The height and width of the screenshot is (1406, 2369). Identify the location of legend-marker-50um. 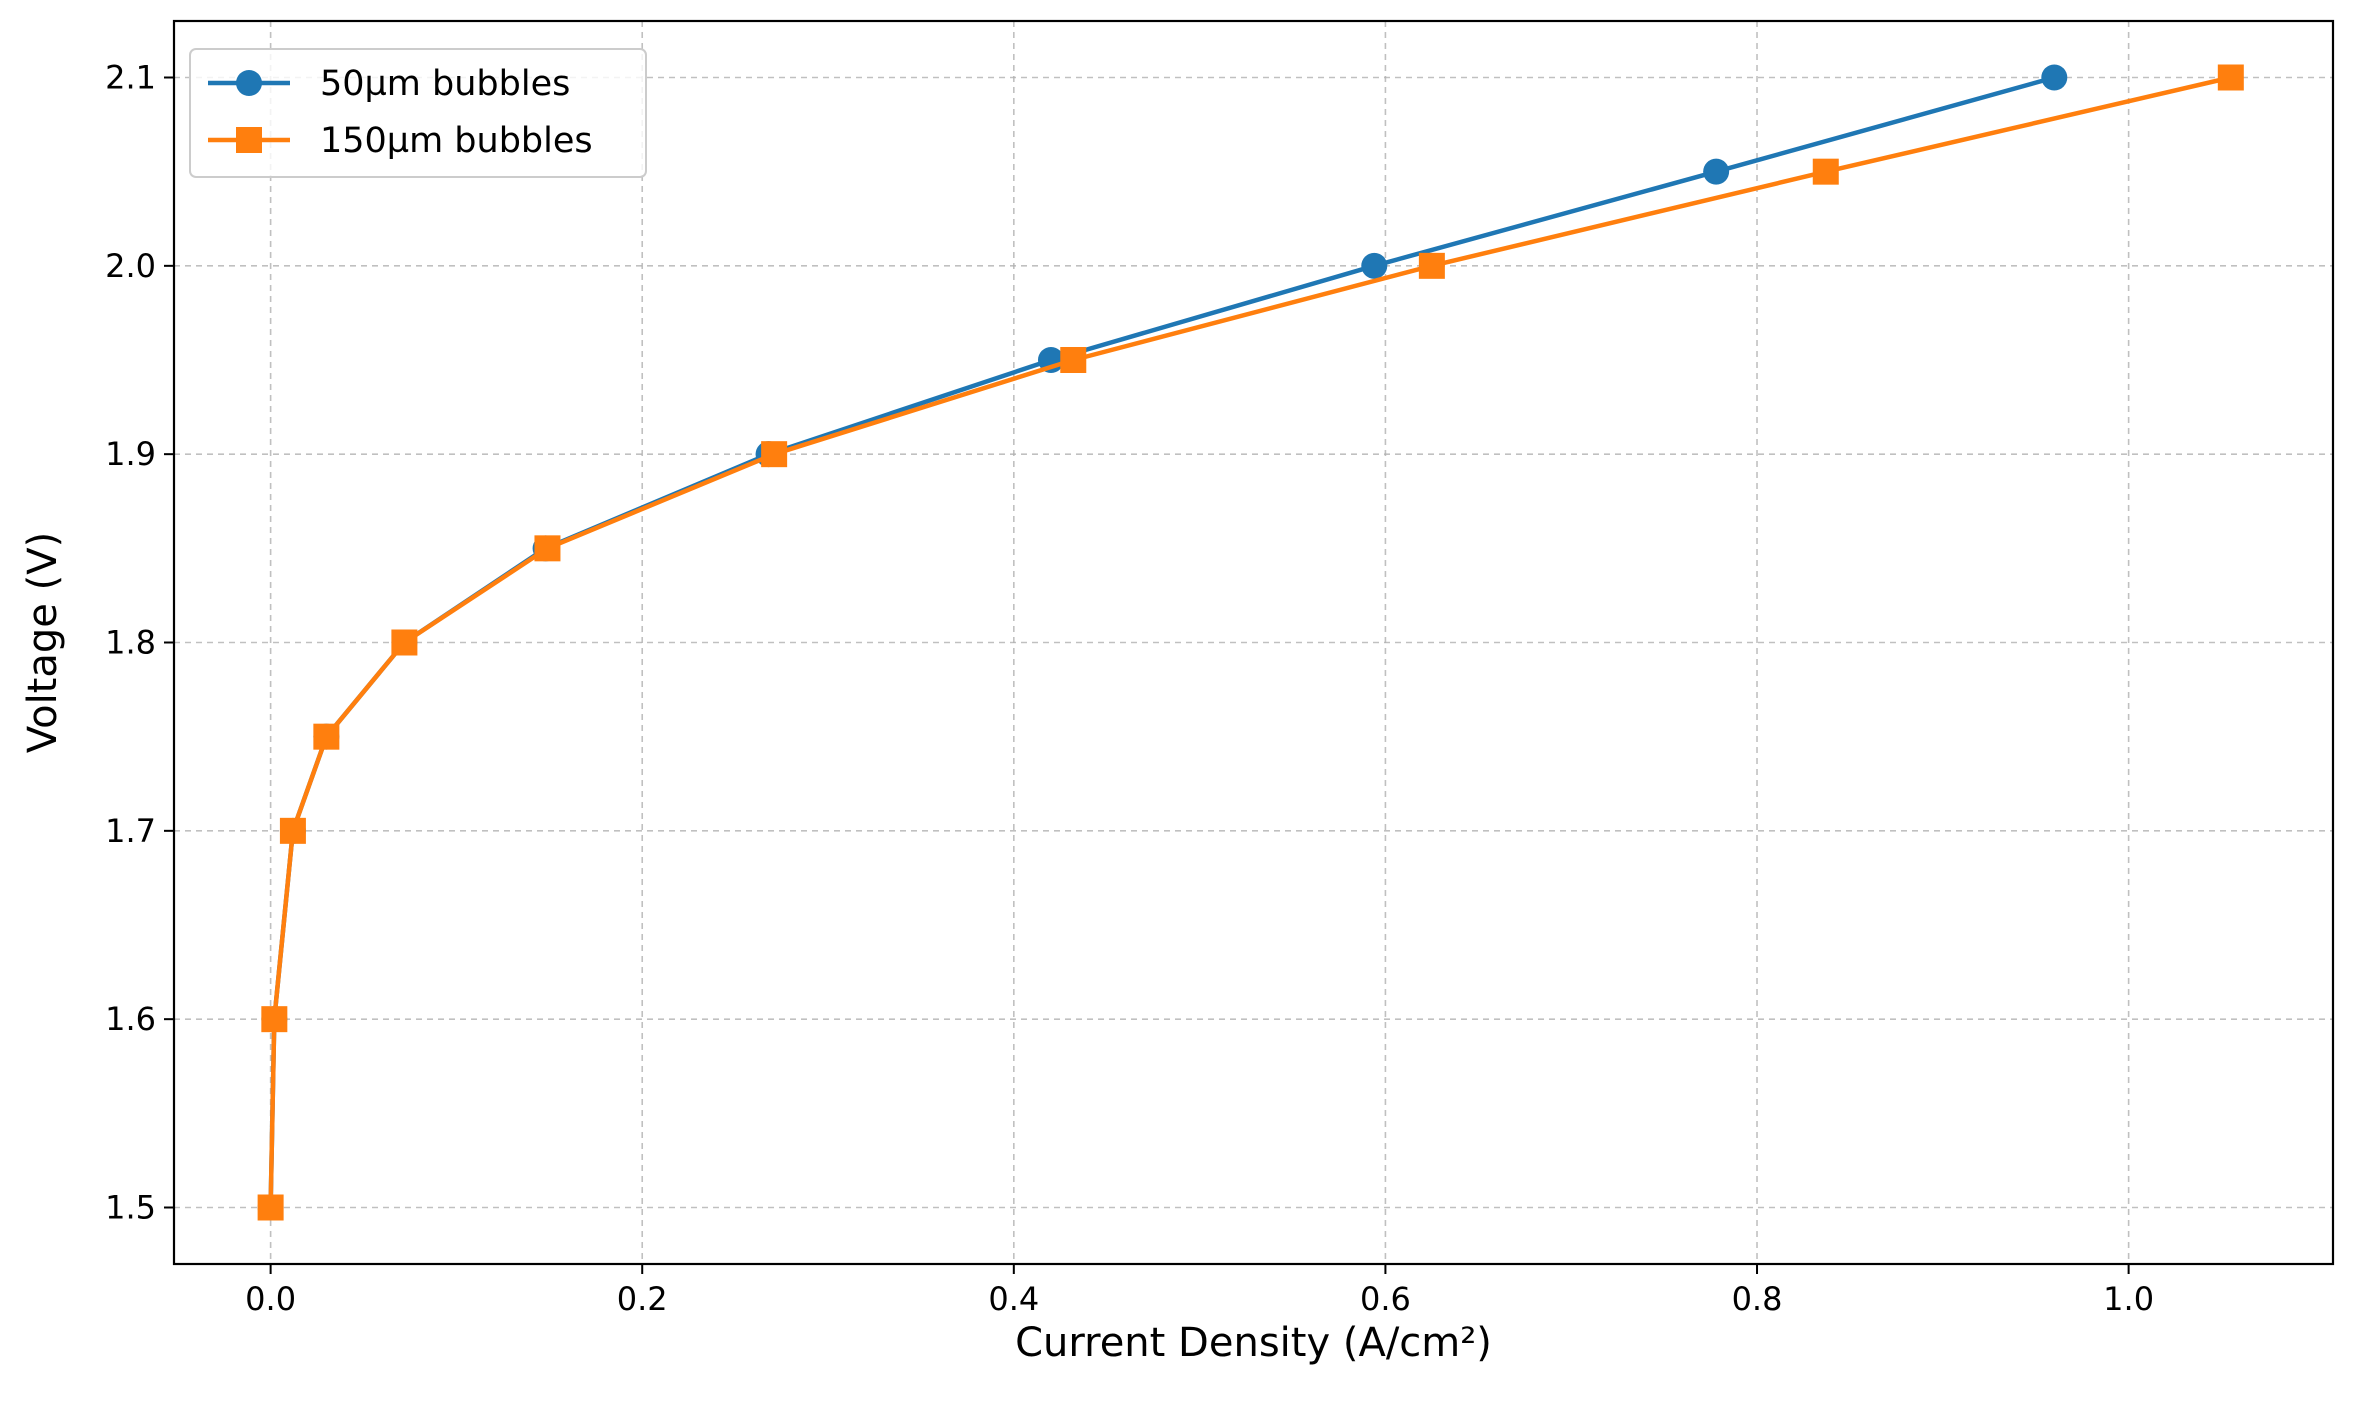
(249, 83).